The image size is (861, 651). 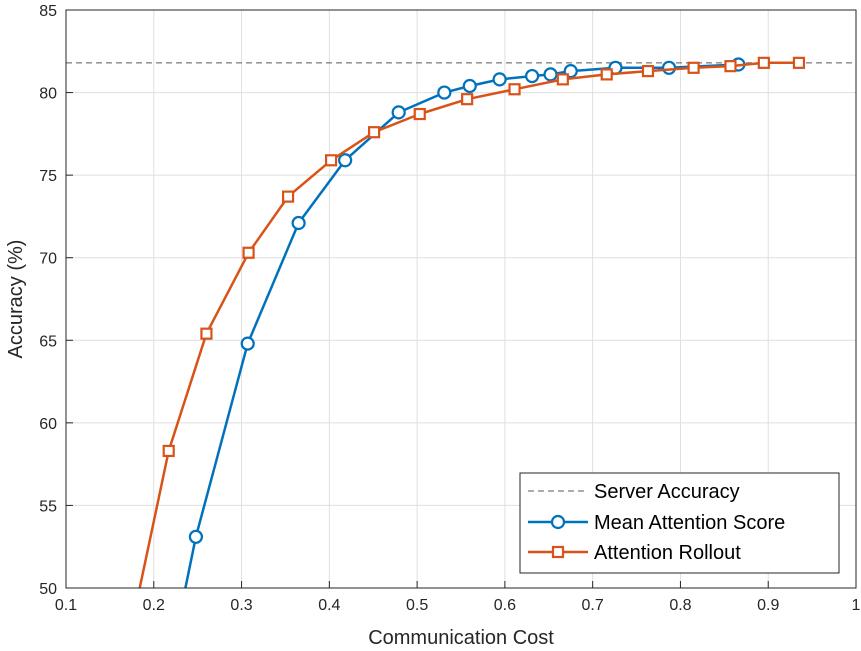 What do you see at coordinates (856, 605) in the screenshot?
I see `x-tick-label: 1` at bounding box center [856, 605].